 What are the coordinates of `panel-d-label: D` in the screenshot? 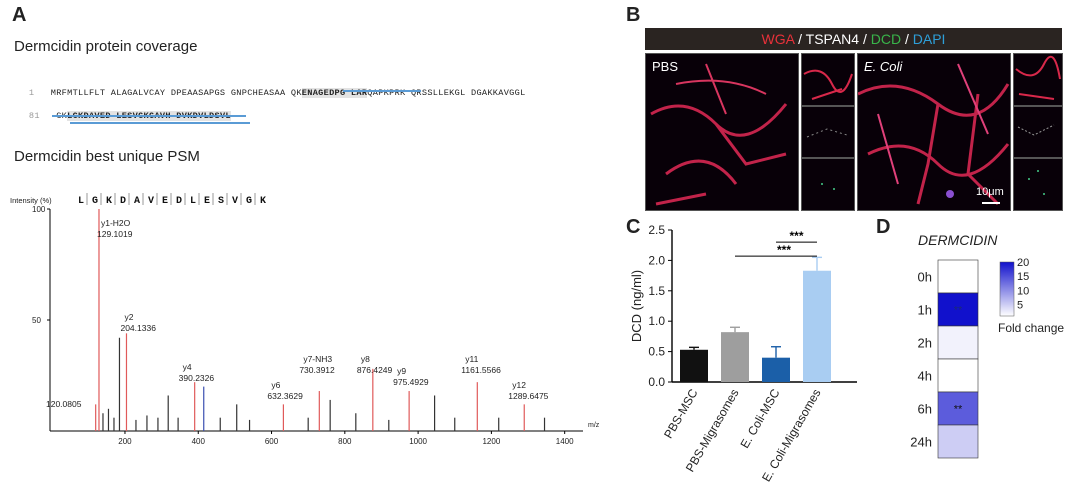 It's located at (883, 227).